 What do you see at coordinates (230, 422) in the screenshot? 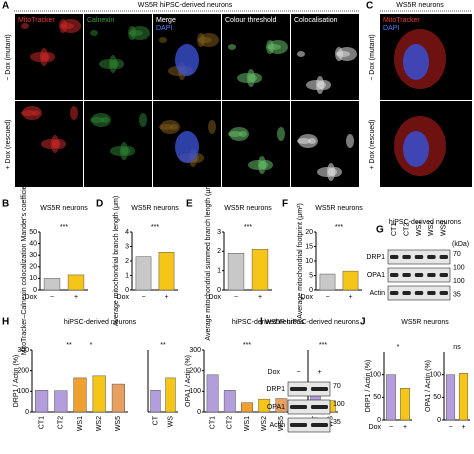
I see `x-tick-label: CT2` at bounding box center [230, 422].